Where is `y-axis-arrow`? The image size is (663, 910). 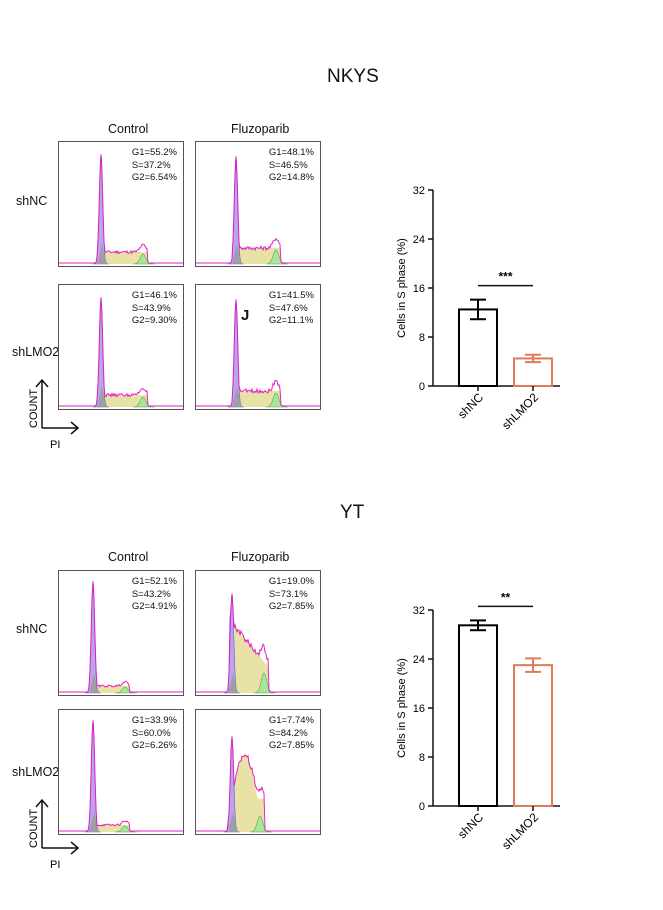
y-axis-arrow is located at coordinates (42, 403).